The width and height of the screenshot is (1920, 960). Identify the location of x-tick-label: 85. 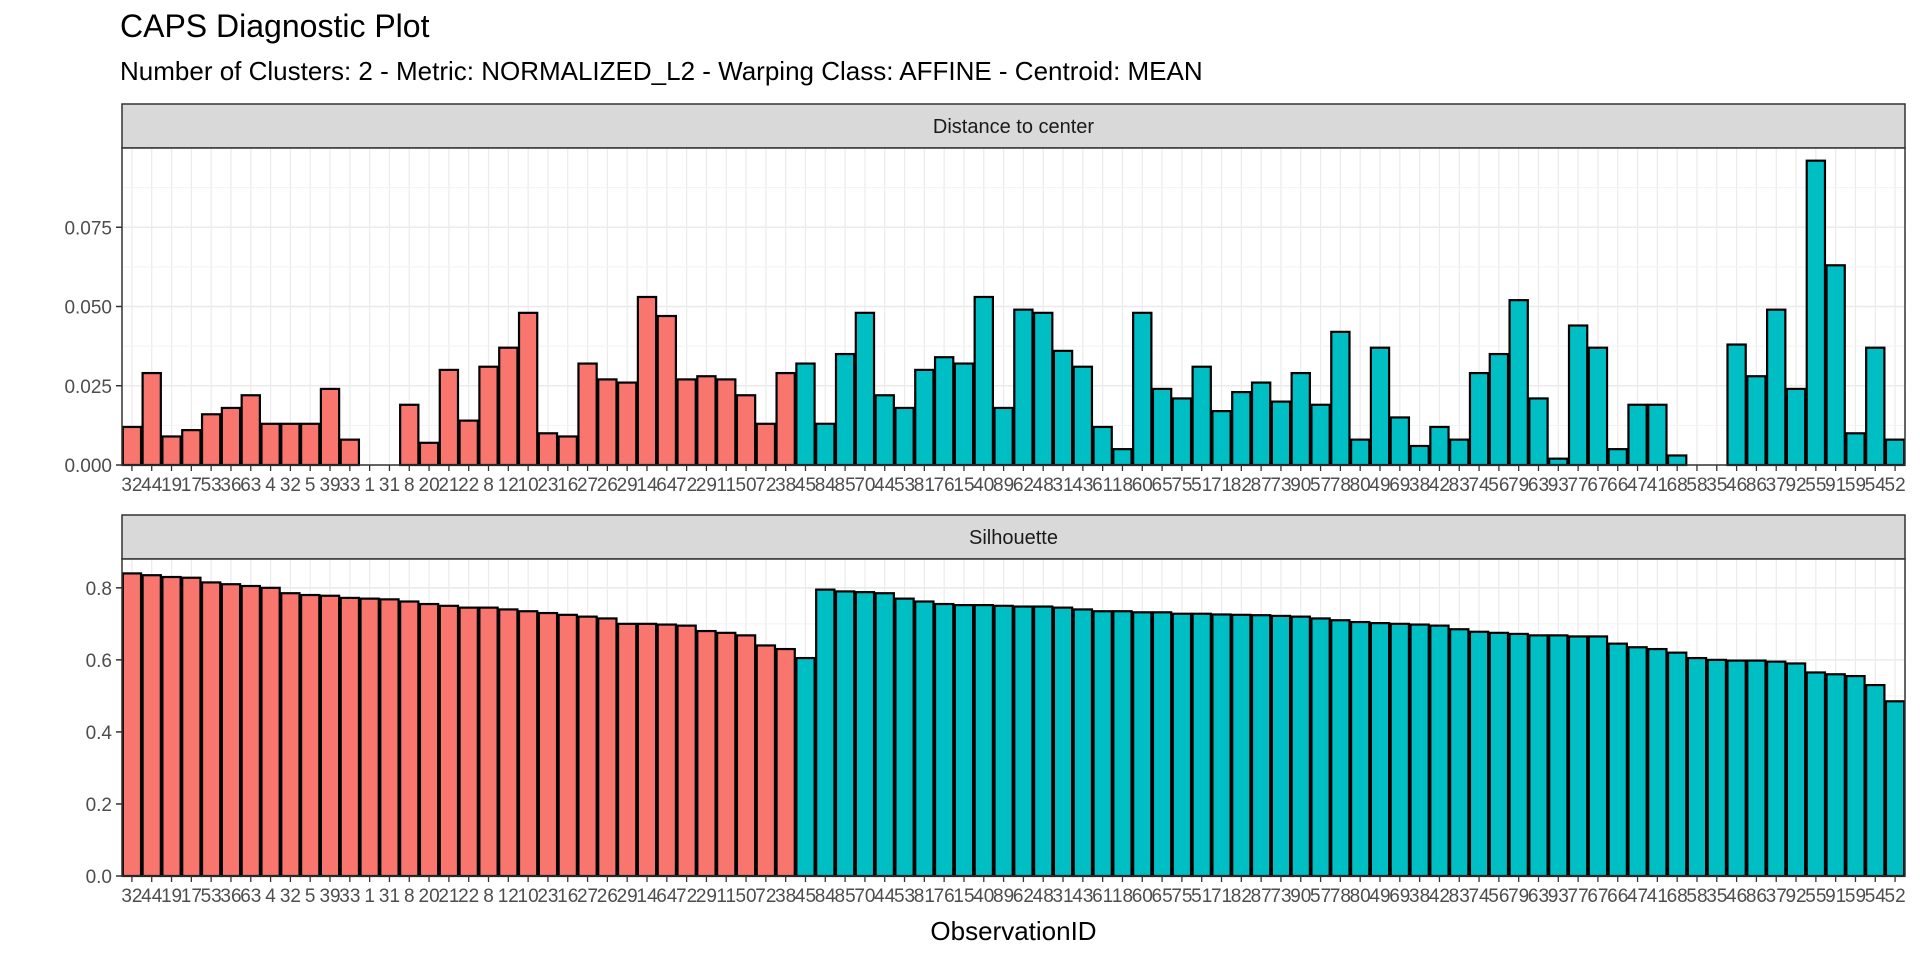
(845, 896).